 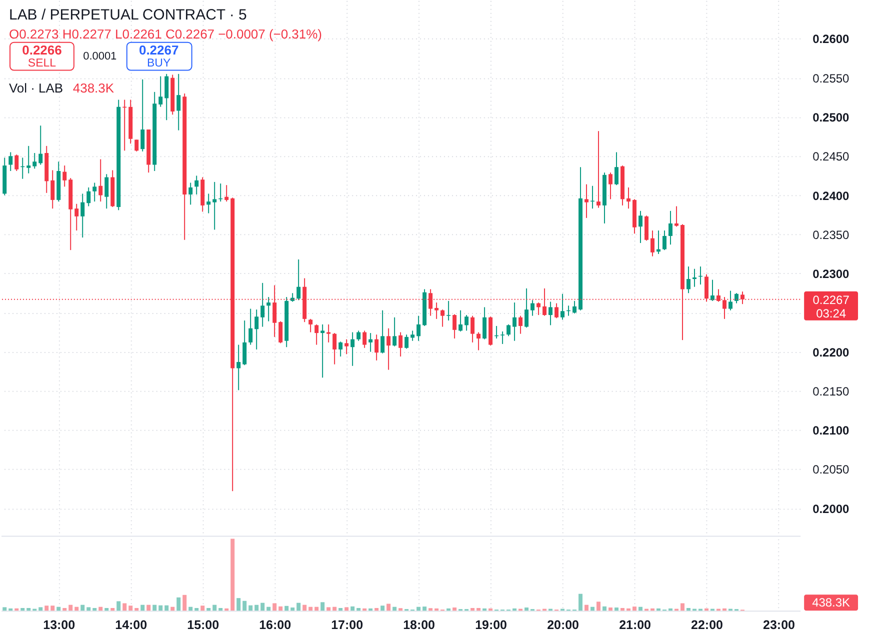 What do you see at coordinates (275, 625) in the screenshot?
I see `x-tick-label: 16:00` at bounding box center [275, 625].